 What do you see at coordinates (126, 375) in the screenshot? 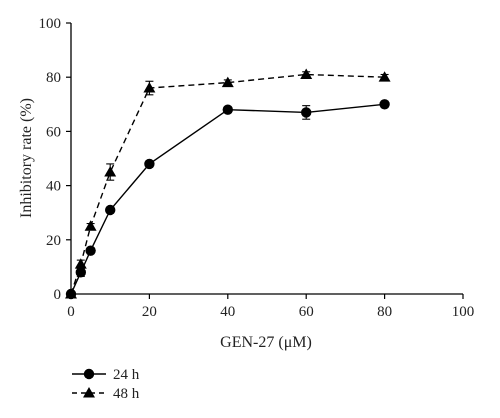
I see `legend-label: 24 h` at bounding box center [126, 375].